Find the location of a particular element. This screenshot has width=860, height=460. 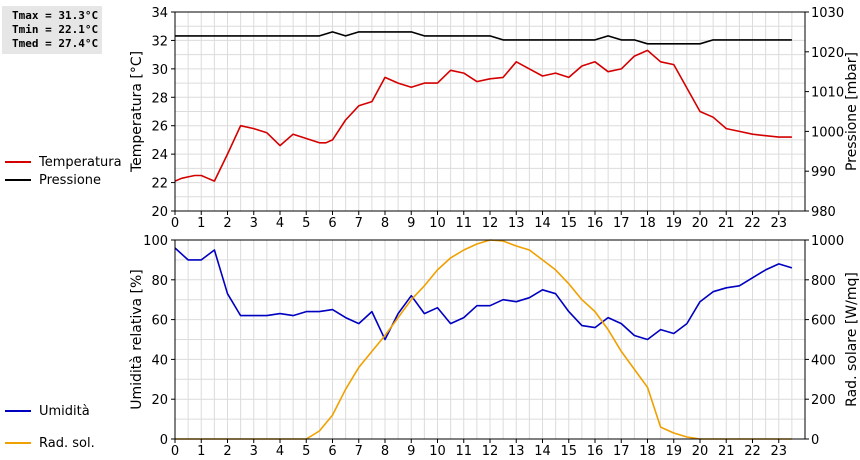

bottom-xtick-label: 13 is located at coordinates (516, 451).